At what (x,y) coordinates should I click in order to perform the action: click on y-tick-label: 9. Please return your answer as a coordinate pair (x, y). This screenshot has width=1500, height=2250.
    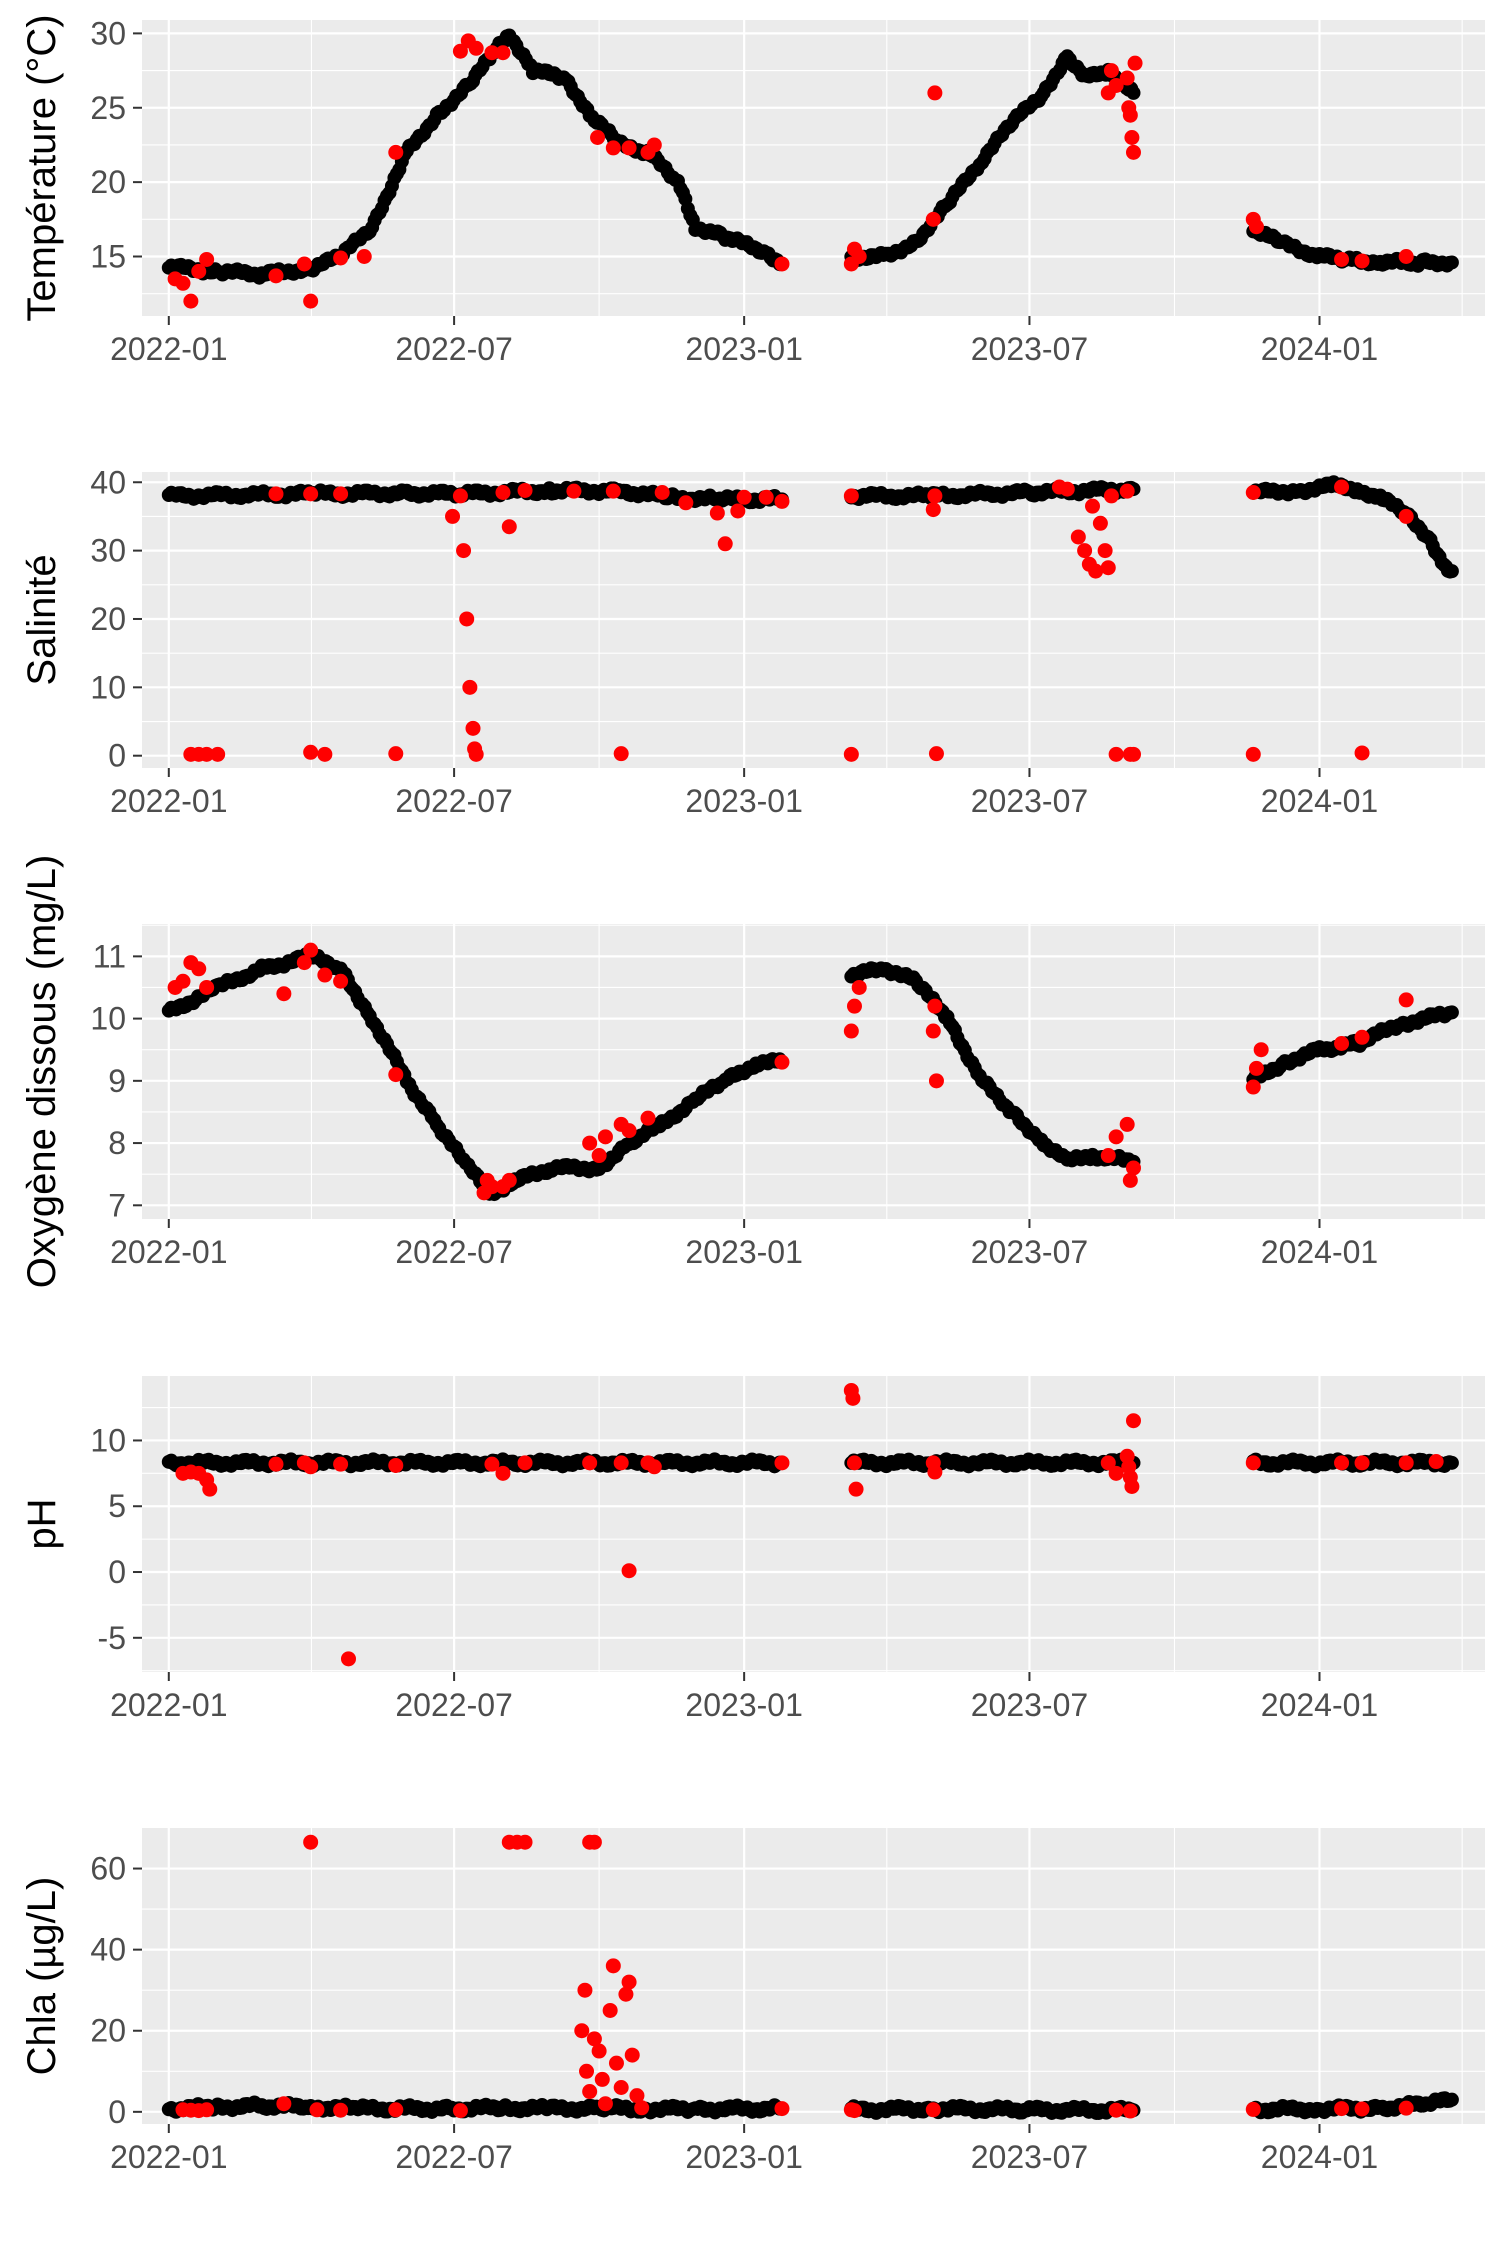
    Looking at the image, I should click on (117, 1081).